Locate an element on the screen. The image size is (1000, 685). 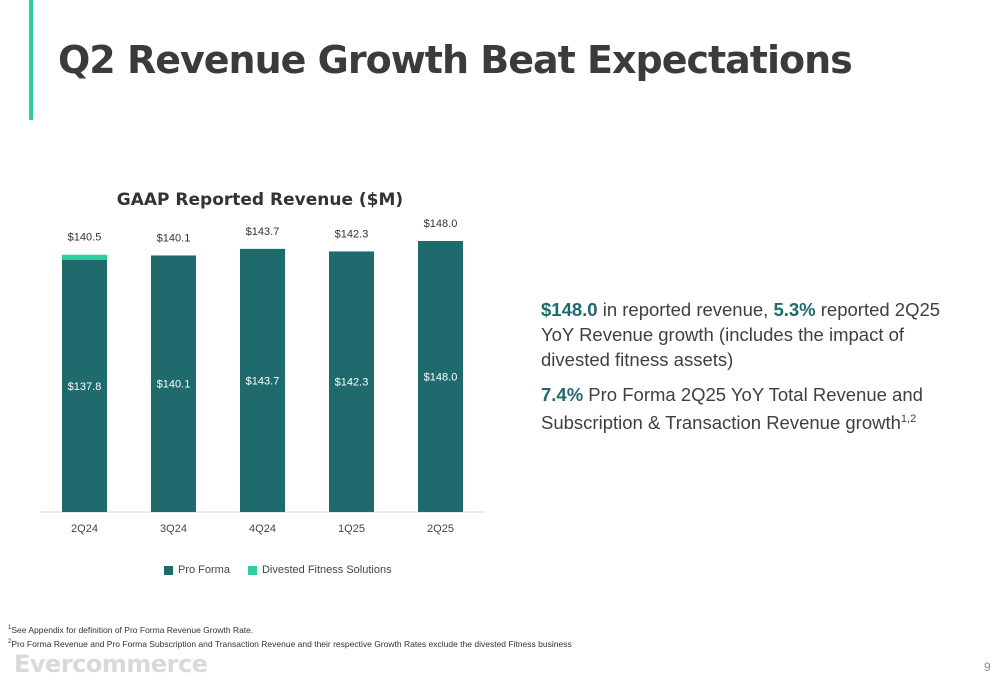
legend-item-pro-forma: Pro Forma is located at coordinates (197, 570).